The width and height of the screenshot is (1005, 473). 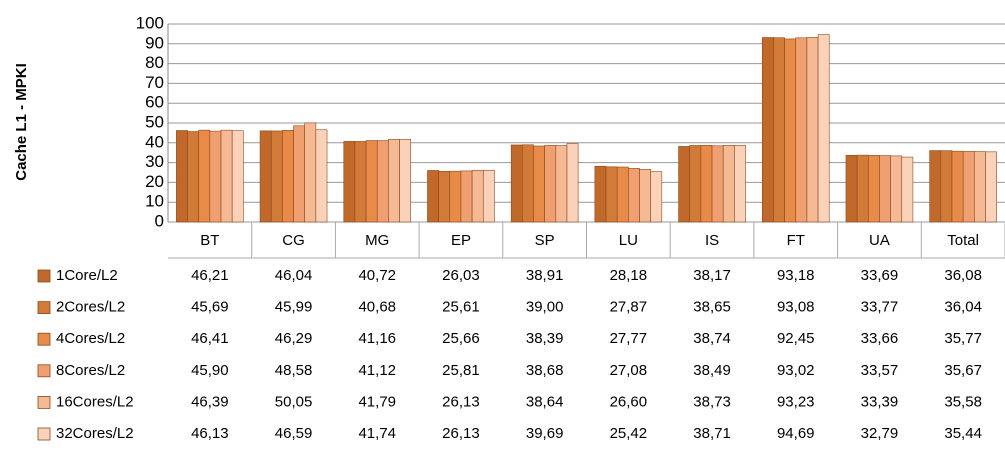 I want to click on value-label: 93,08, so click(x=796, y=307).